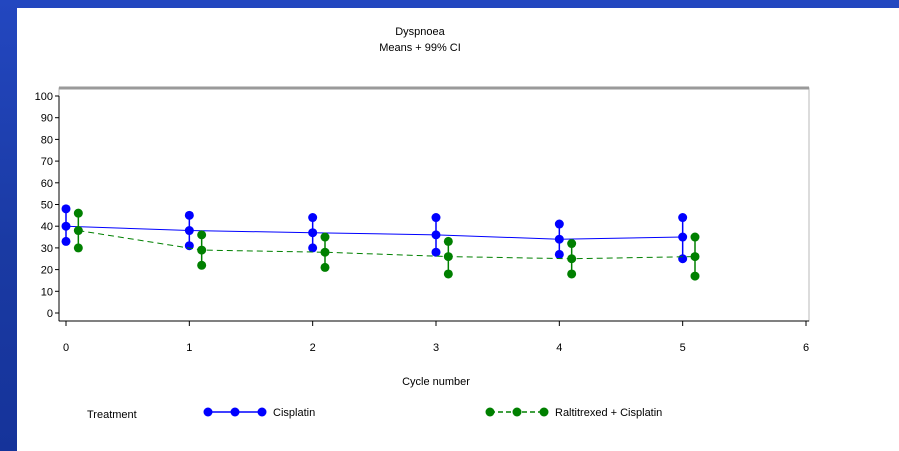 This screenshot has height=451, width=899. Describe the element at coordinates (313, 348) in the screenshot. I see `x-tick-label: 2` at that location.